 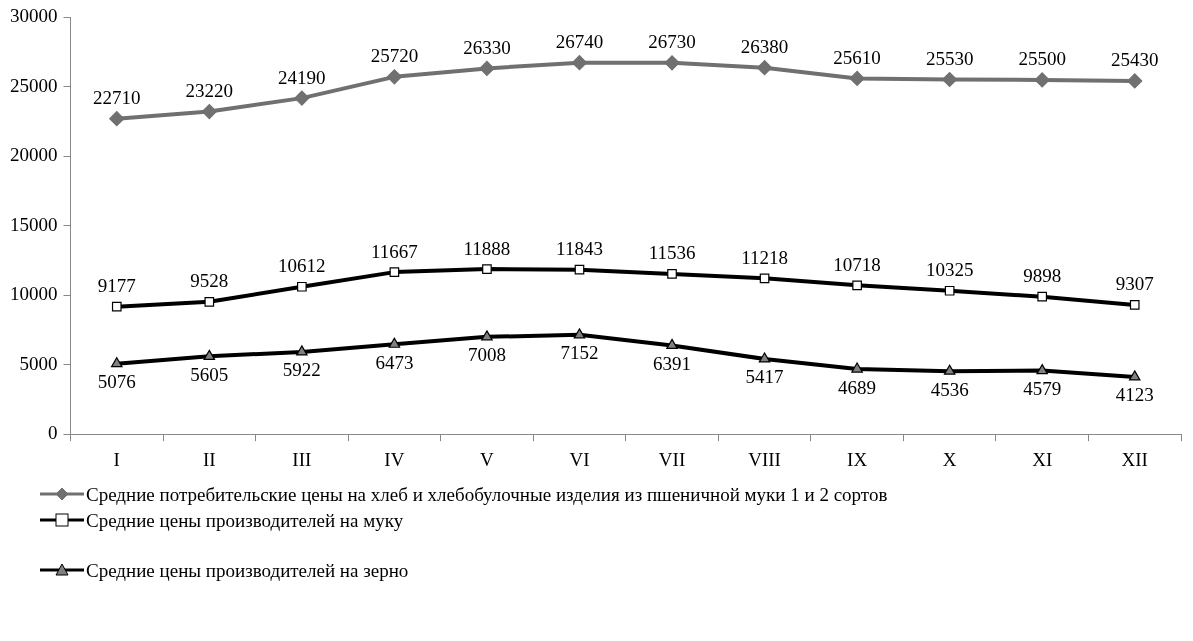 I want to click on data-label: 9898, so click(x=1042, y=276).